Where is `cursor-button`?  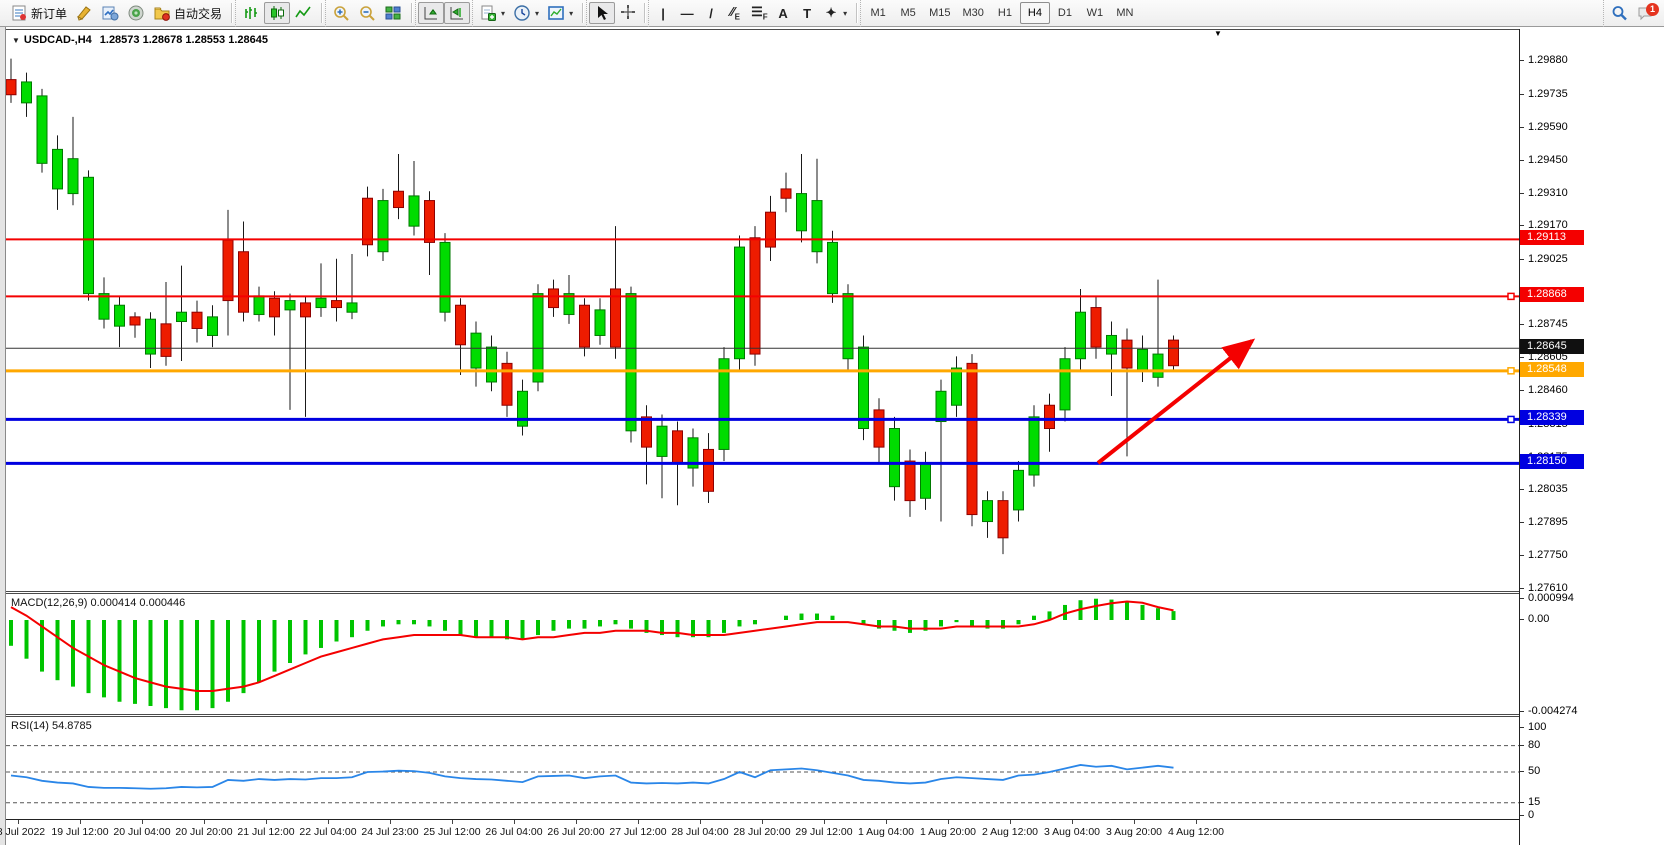 cursor-button is located at coordinates (602, 13).